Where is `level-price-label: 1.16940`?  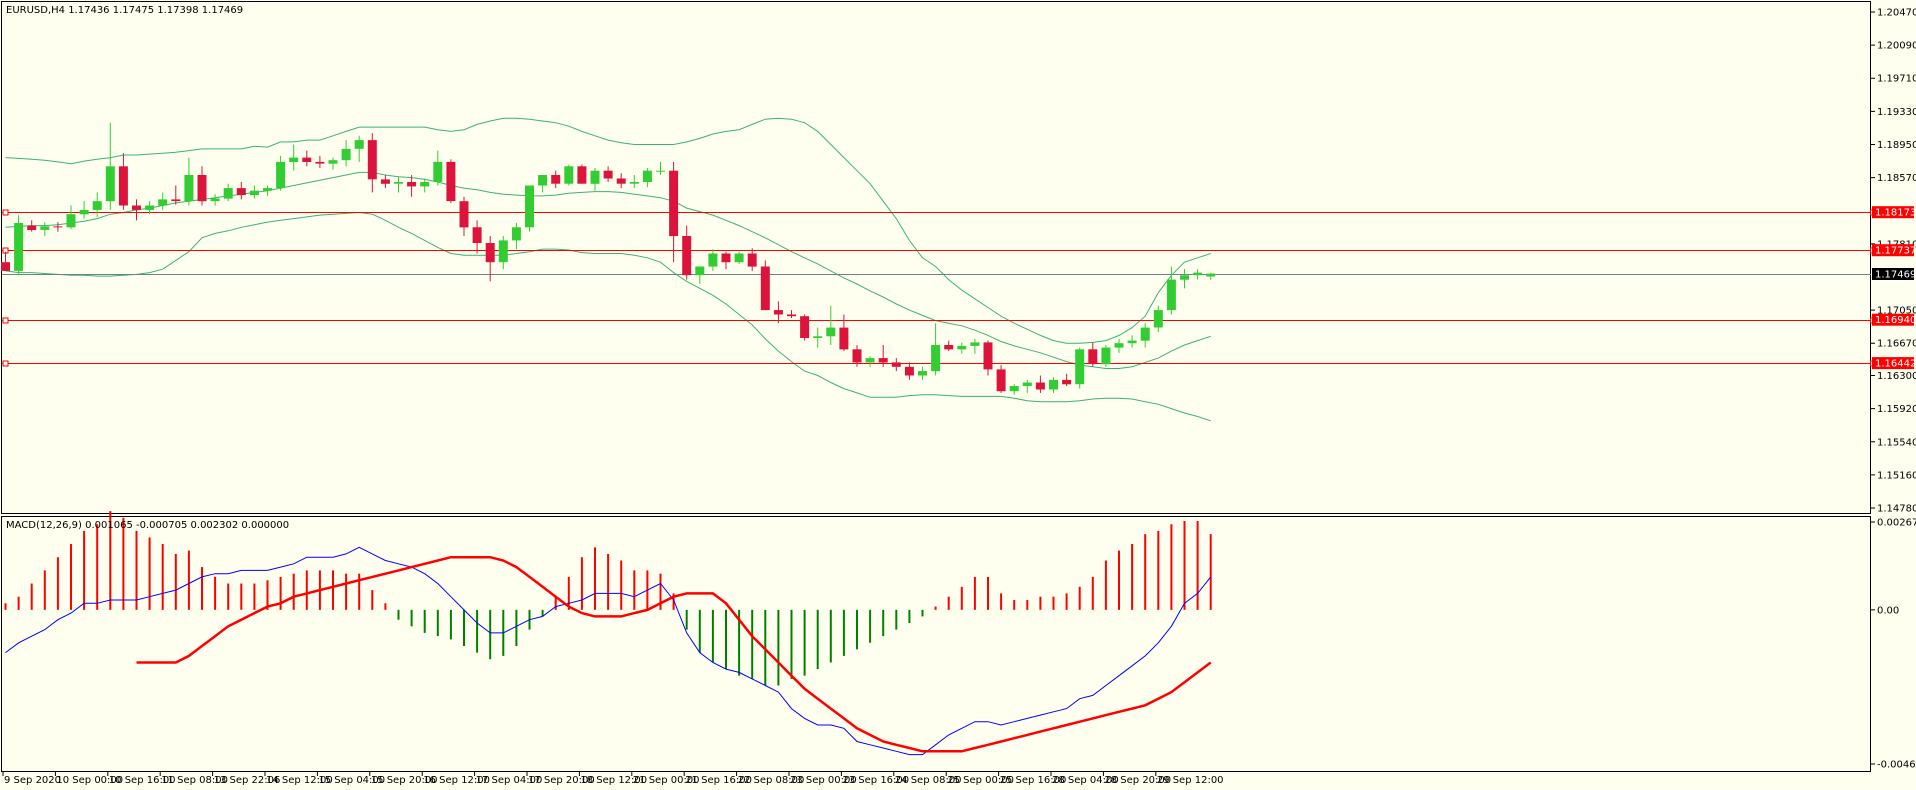
level-price-label: 1.16940 is located at coordinates (1895, 320).